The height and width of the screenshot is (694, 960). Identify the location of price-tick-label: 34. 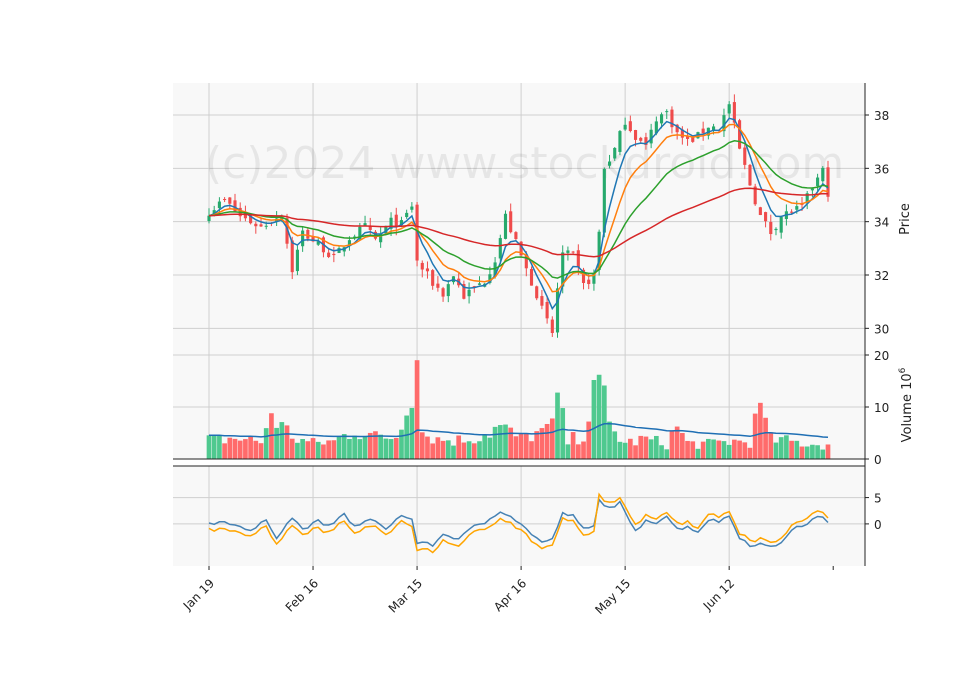
(881, 223).